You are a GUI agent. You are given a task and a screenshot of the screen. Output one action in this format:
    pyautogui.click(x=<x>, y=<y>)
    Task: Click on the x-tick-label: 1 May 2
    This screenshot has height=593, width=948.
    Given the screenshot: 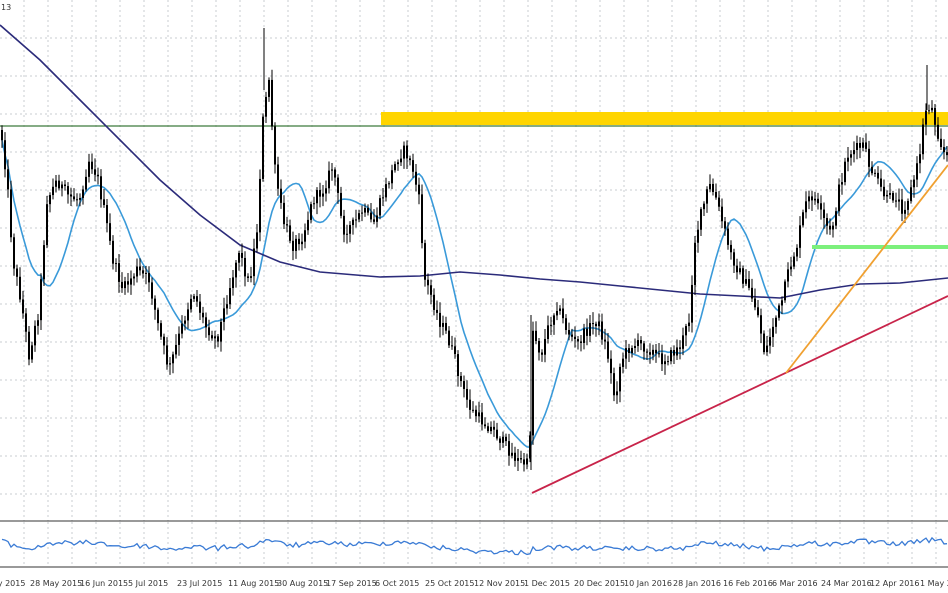 What is the action you would take?
    pyautogui.click(x=934, y=583)
    